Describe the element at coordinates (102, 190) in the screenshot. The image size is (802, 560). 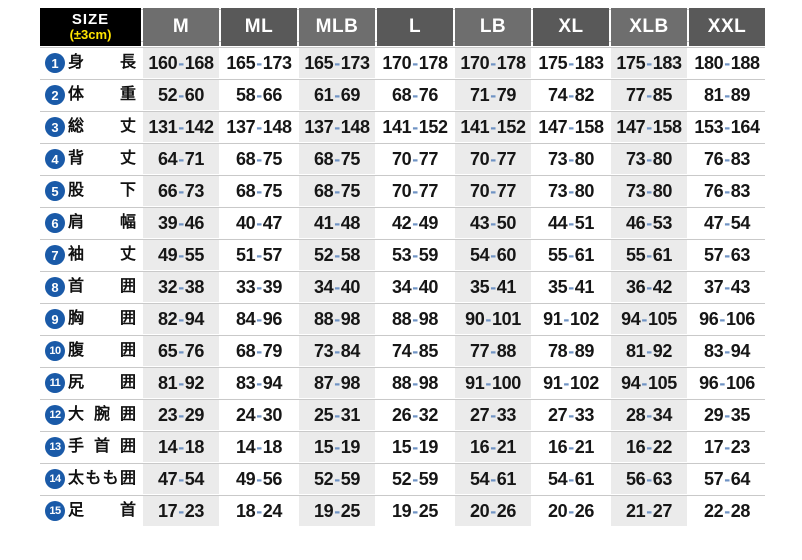
I see `row-label-text: 股下` at that location.